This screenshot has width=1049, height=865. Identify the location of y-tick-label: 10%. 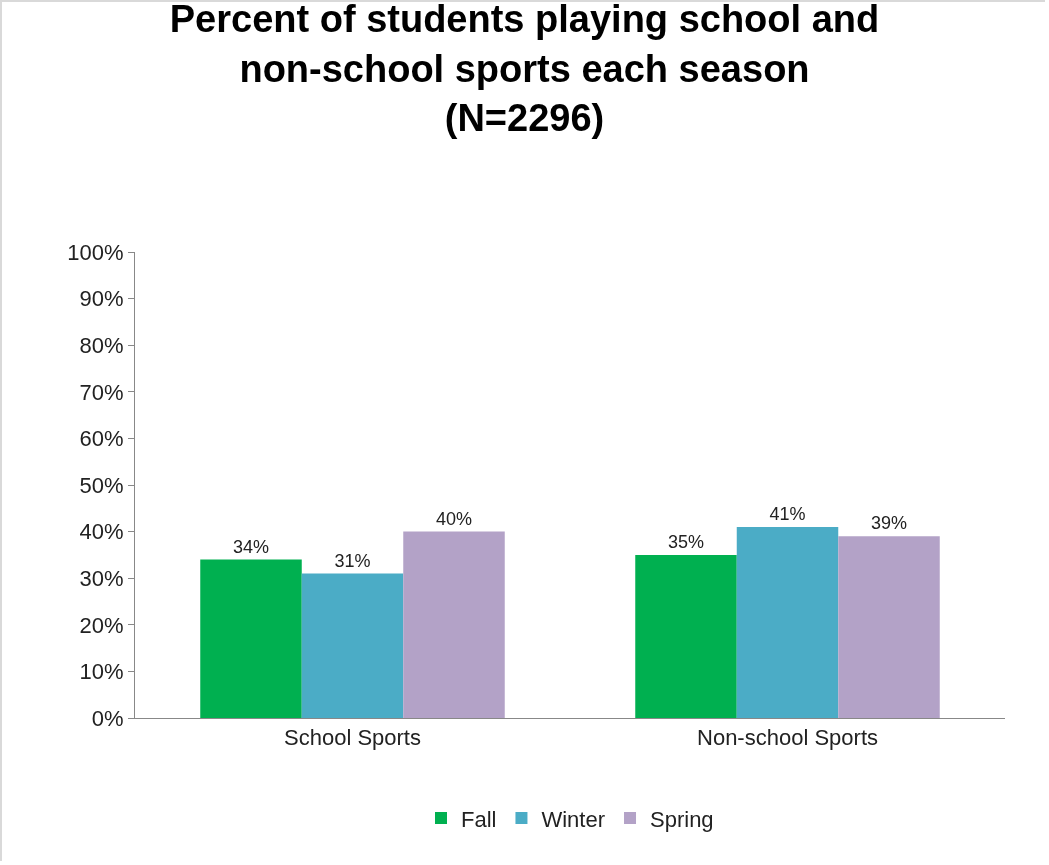
(101, 672).